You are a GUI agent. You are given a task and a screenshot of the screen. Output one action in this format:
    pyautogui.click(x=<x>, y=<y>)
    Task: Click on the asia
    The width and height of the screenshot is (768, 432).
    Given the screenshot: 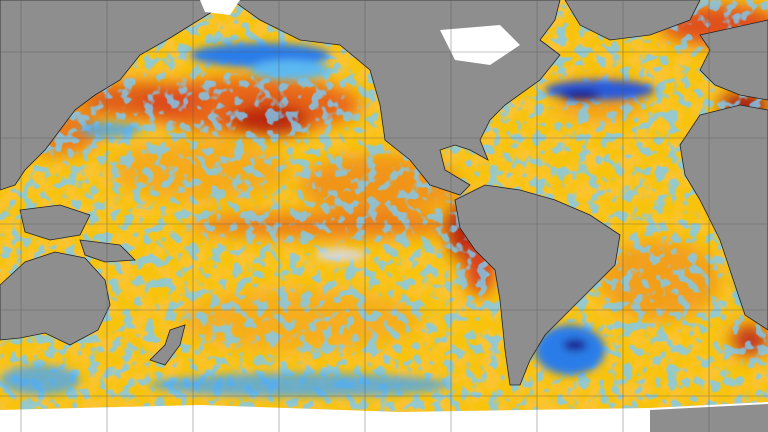 What is the action you would take?
    pyautogui.click(x=108, y=95)
    